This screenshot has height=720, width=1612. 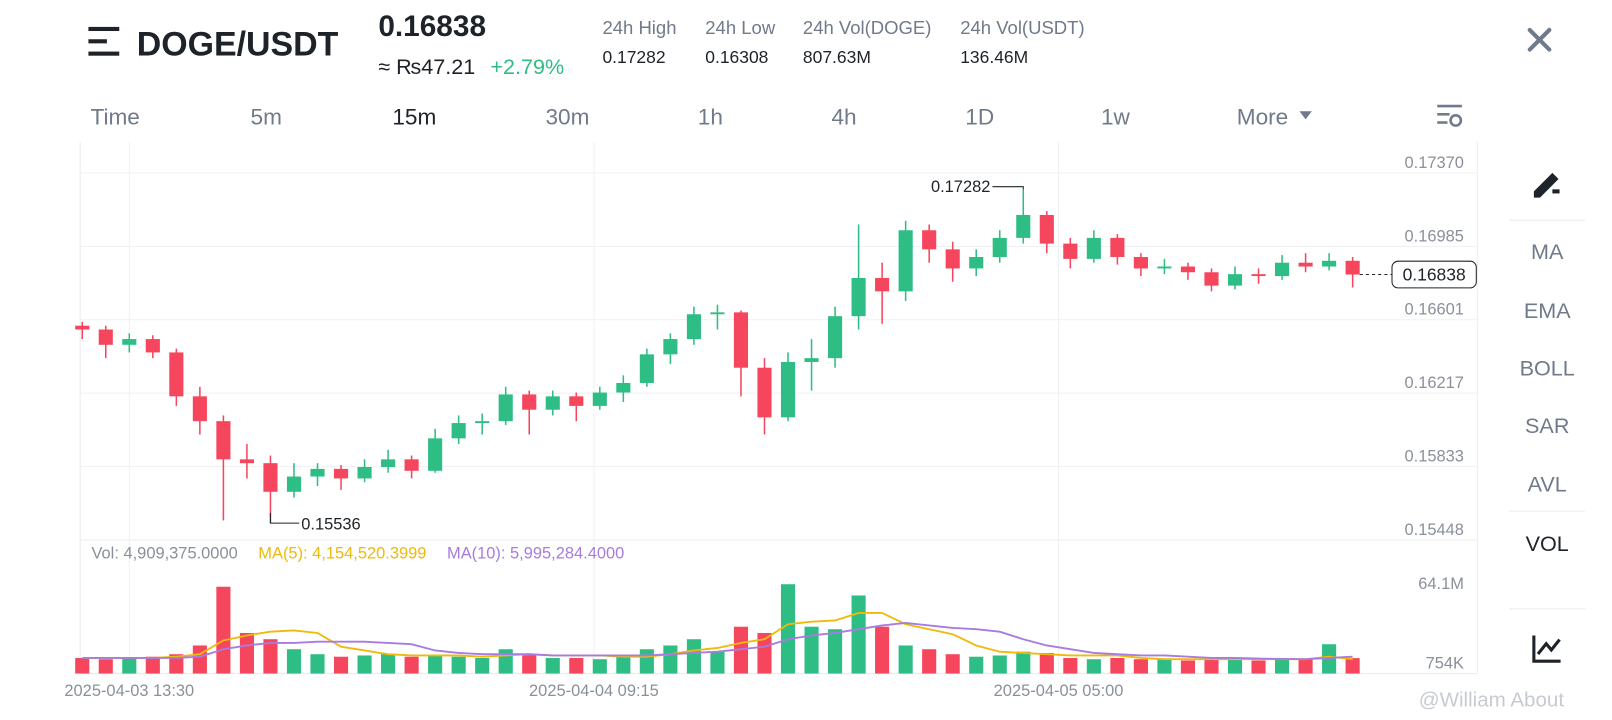 I want to click on pencil, so click(x=1546, y=185).